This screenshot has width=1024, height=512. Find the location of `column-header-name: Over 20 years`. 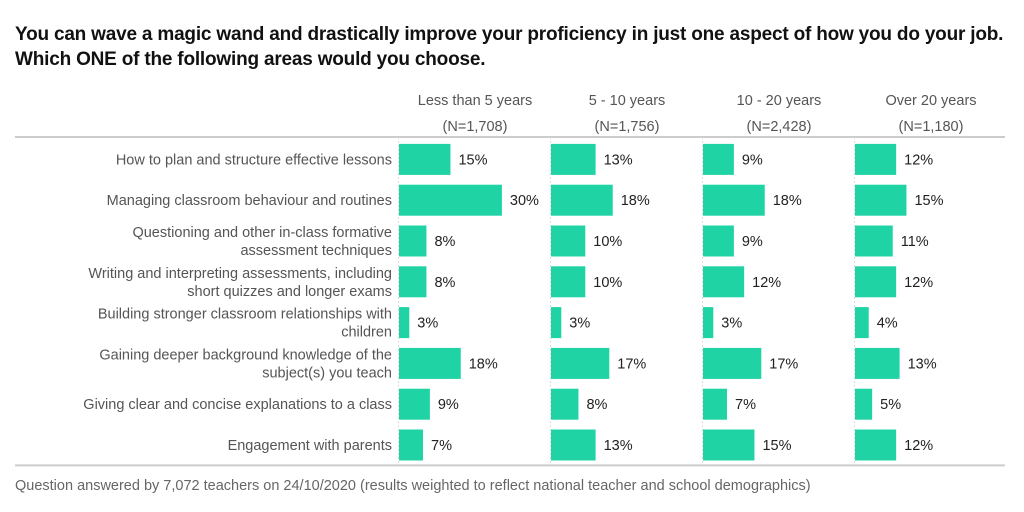

column-header-name: Over 20 years is located at coordinates (930, 101).